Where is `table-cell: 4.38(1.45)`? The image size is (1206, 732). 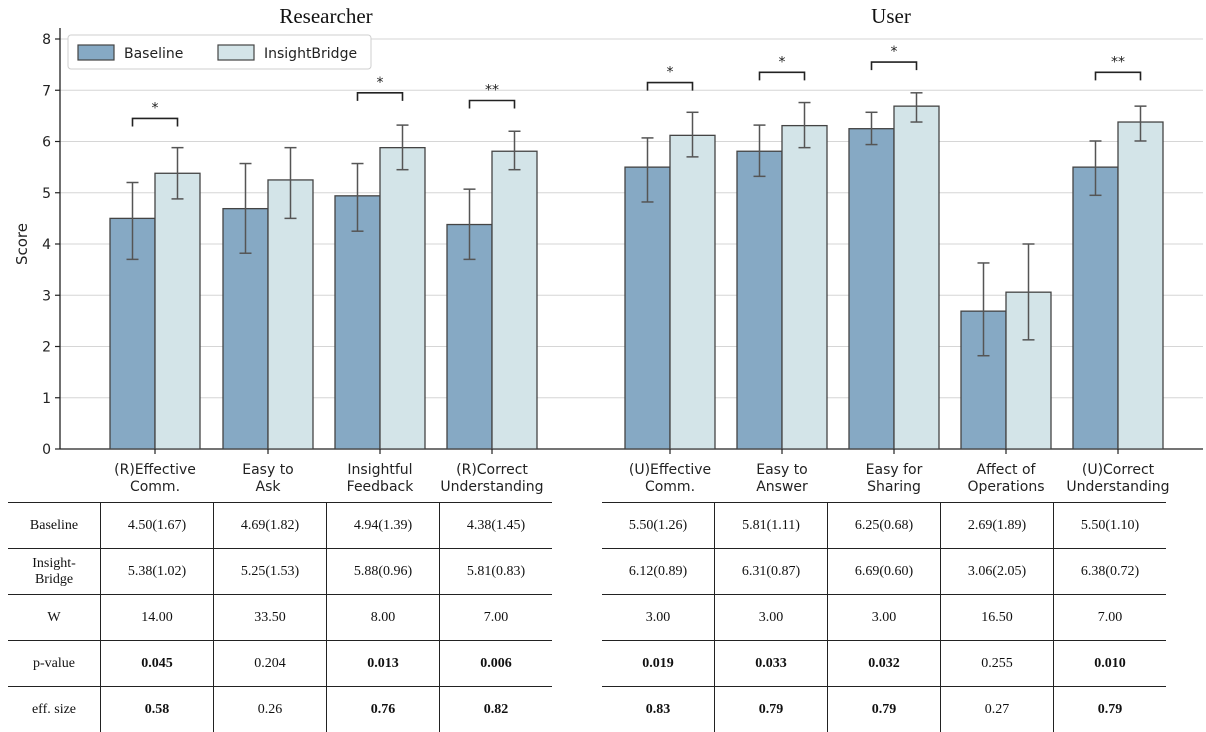
table-cell: 4.38(1.45) is located at coordinates (496, 526).